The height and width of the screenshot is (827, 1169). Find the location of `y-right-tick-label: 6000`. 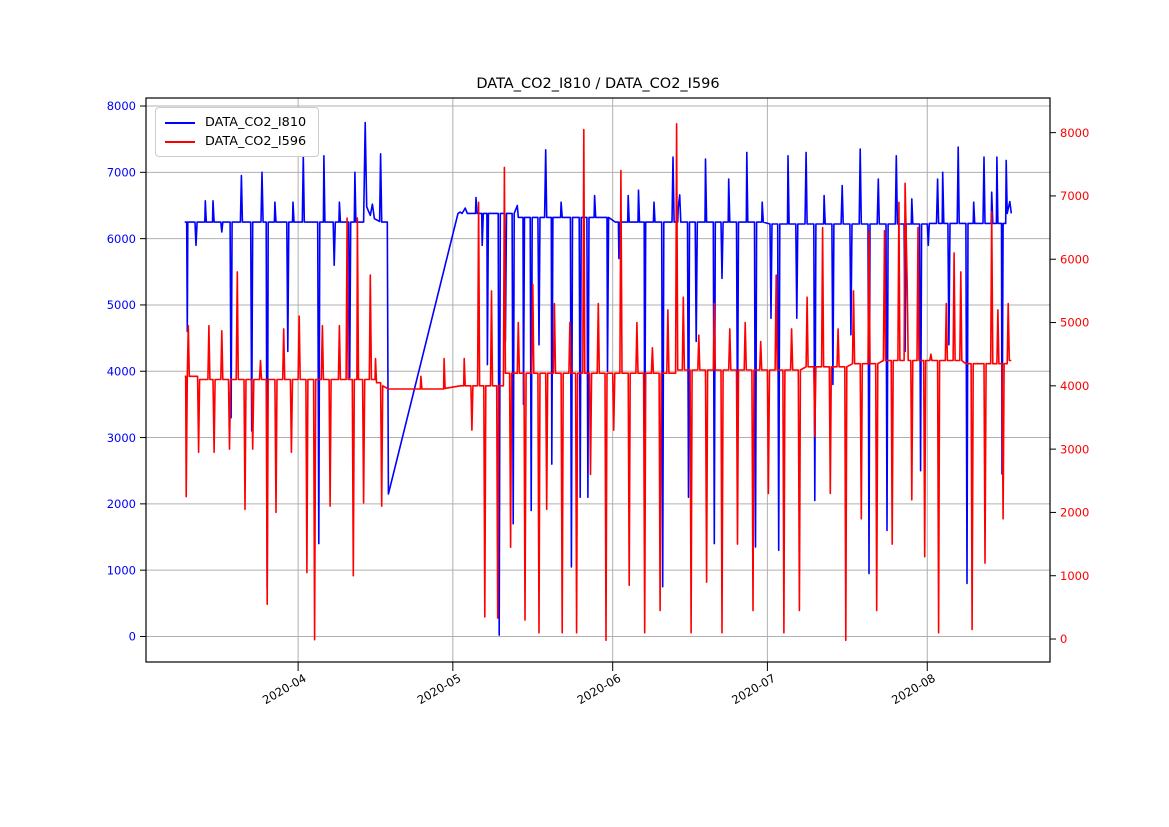

y-right-tick-label: 6000 is located at coordinates (1074, 259).